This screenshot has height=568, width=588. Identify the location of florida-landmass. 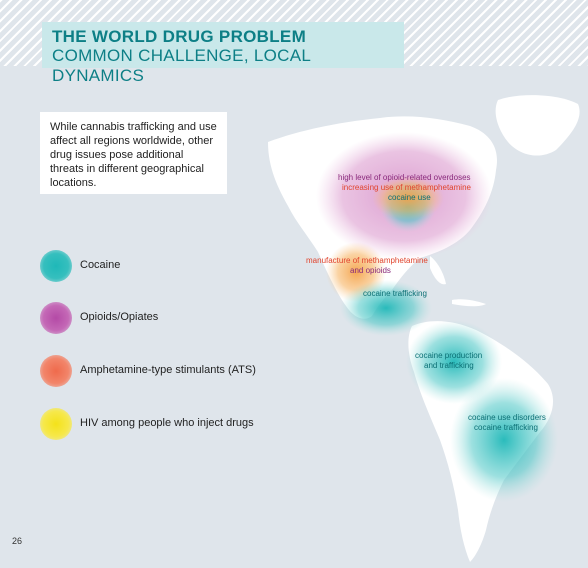
(438, 270).